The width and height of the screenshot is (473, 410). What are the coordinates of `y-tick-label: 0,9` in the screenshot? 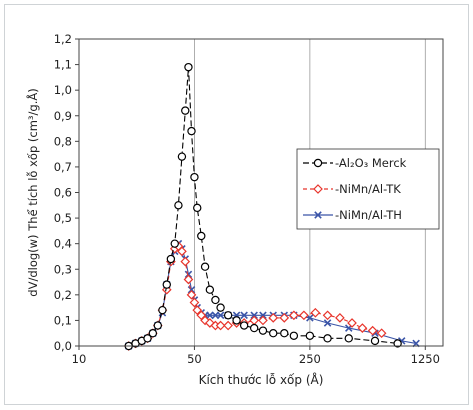 It's located at (63, 116).